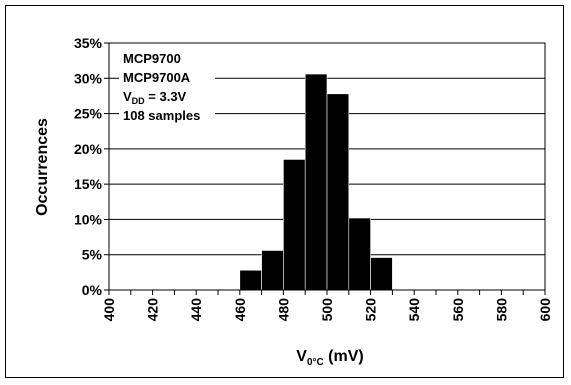 This screenshot has width=571, height=385. Describe the element at coordinates (88, 43) in the screenshot. I see `y-tick-label: 35%` at that location.